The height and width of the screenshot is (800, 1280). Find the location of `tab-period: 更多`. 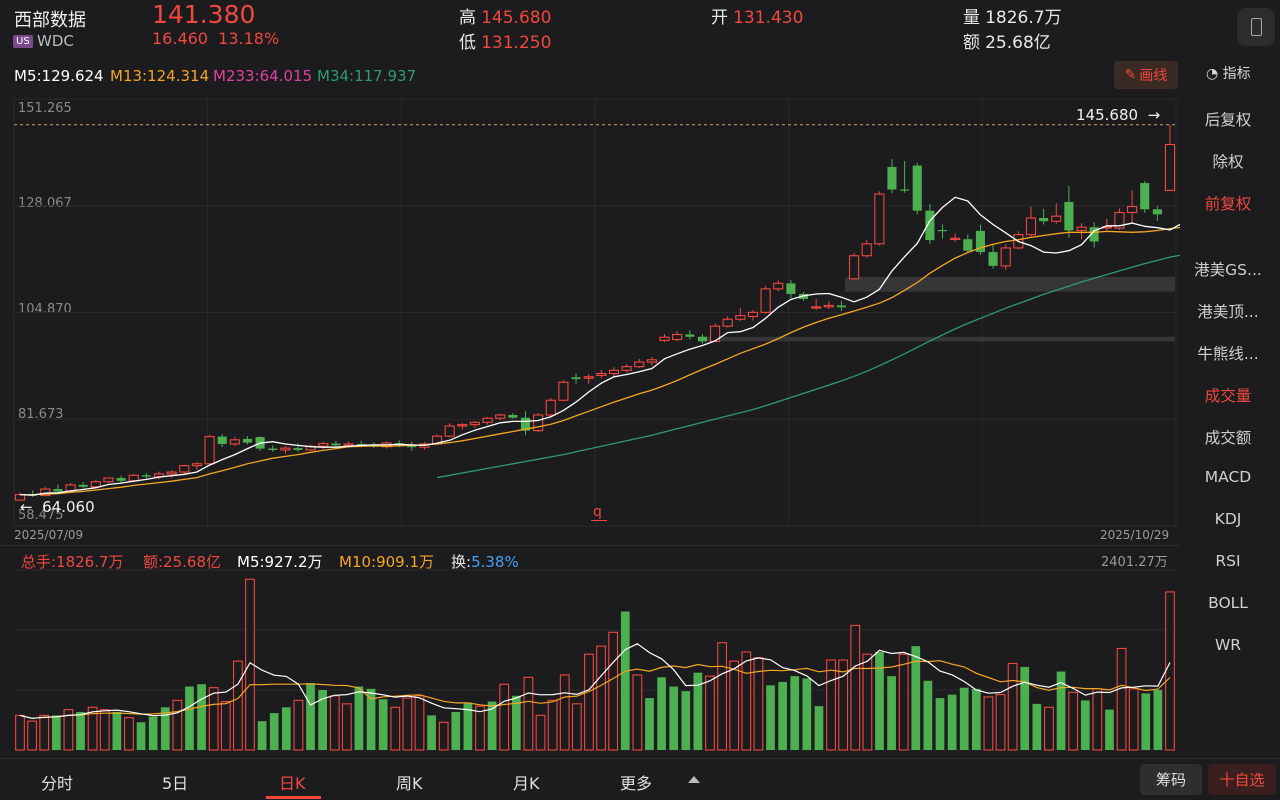

tab-period: 更多 is located at coordinates (636, 783).